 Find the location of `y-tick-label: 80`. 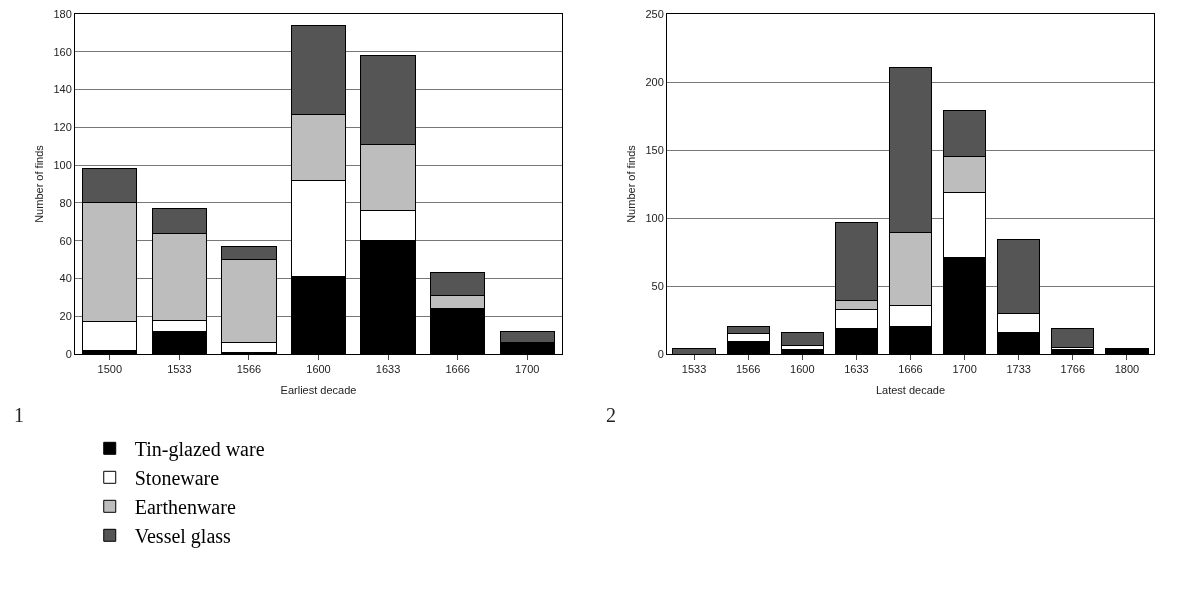

y-tick-label: 80 is located at coordinates (65, 202).